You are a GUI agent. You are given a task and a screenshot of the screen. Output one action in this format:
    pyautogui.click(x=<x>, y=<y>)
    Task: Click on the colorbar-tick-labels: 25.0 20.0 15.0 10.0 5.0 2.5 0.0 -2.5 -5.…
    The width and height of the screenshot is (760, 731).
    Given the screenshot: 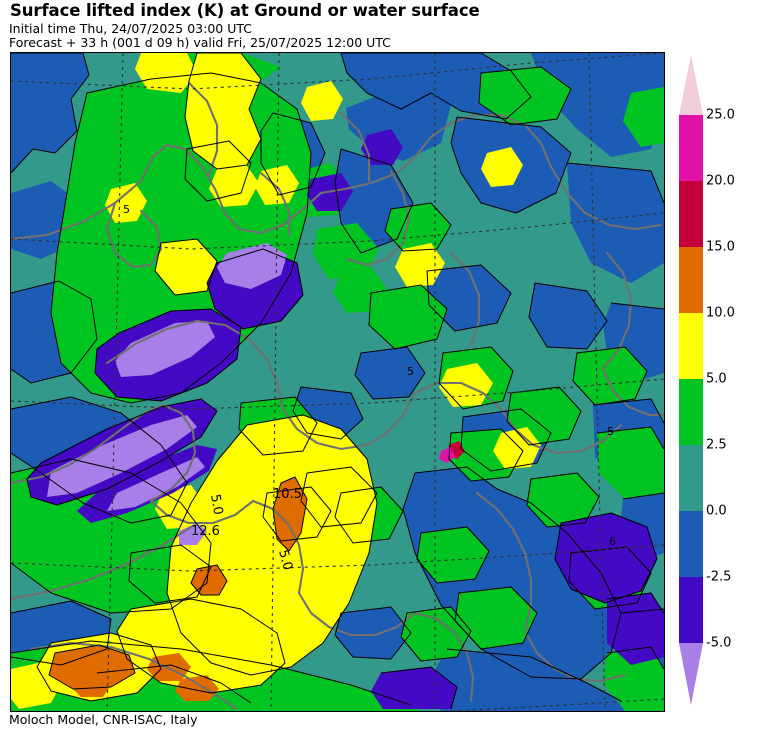 What is the action you would take?
    pyautogui.click(x=733, y=380)
    